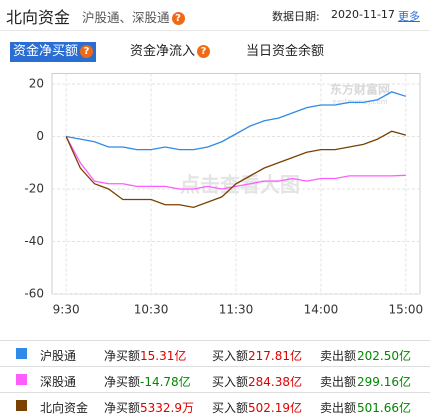 This screenshot has height=419, width=430. I want to click on tab-active: 资金净买额?, so click(53, 52).